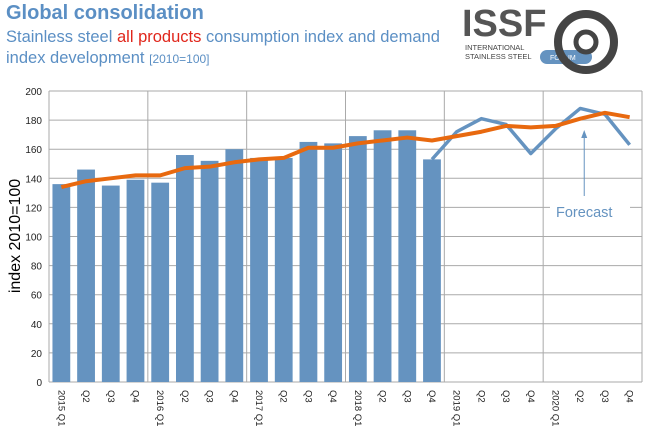 This screenshot has height=426, width=650. I want to click on y-tick-label: 120, so click(33, 208).